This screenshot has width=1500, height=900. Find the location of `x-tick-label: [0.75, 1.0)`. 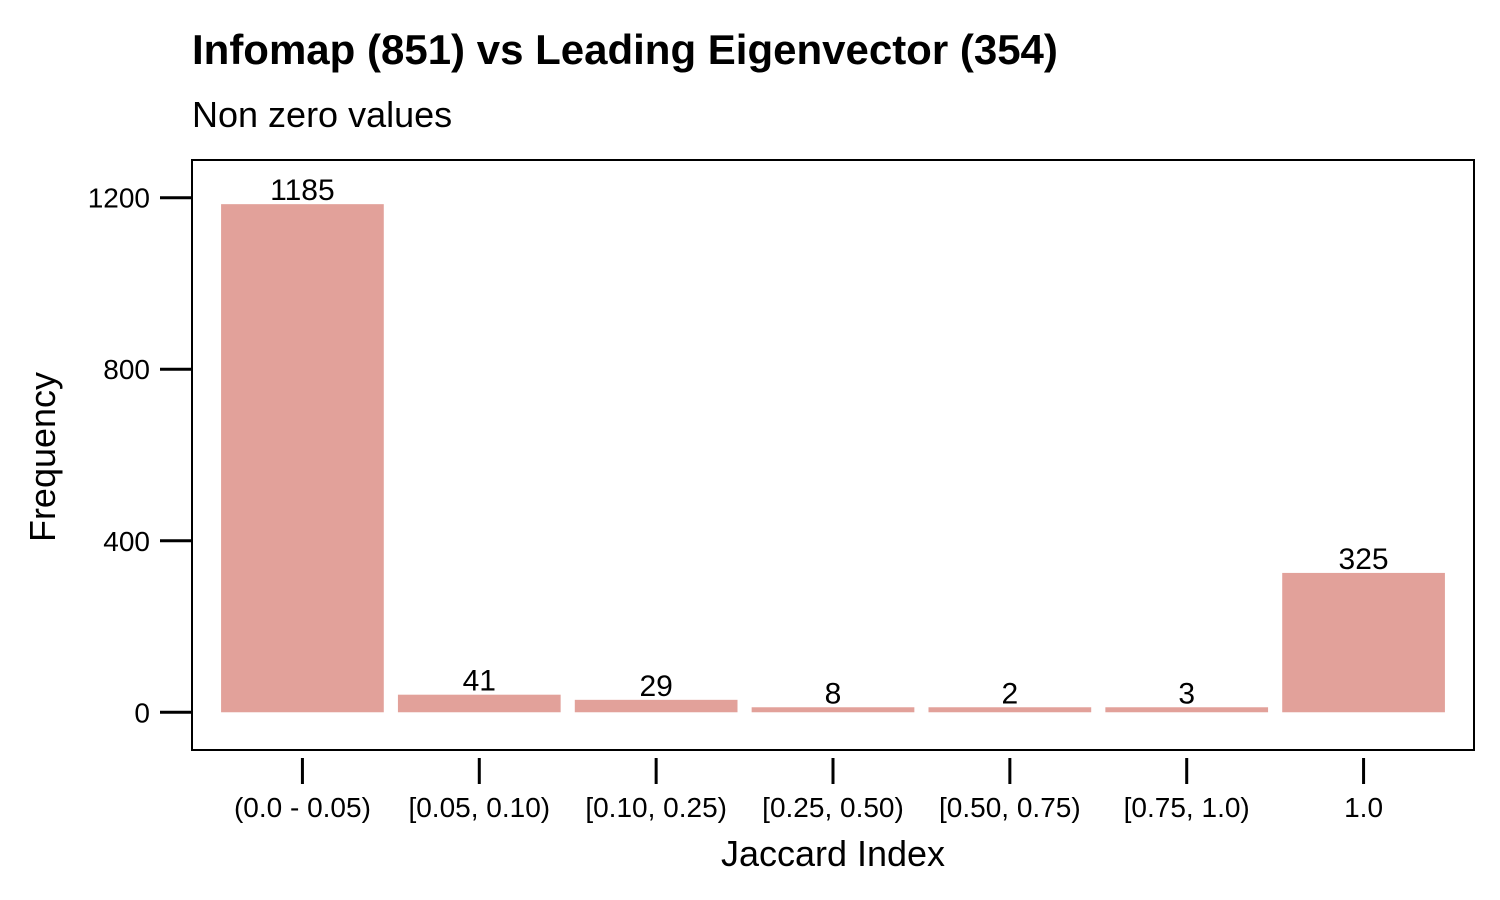

x-tick-label: [0.75, 1.0) is located at coordinates (1187, 807).